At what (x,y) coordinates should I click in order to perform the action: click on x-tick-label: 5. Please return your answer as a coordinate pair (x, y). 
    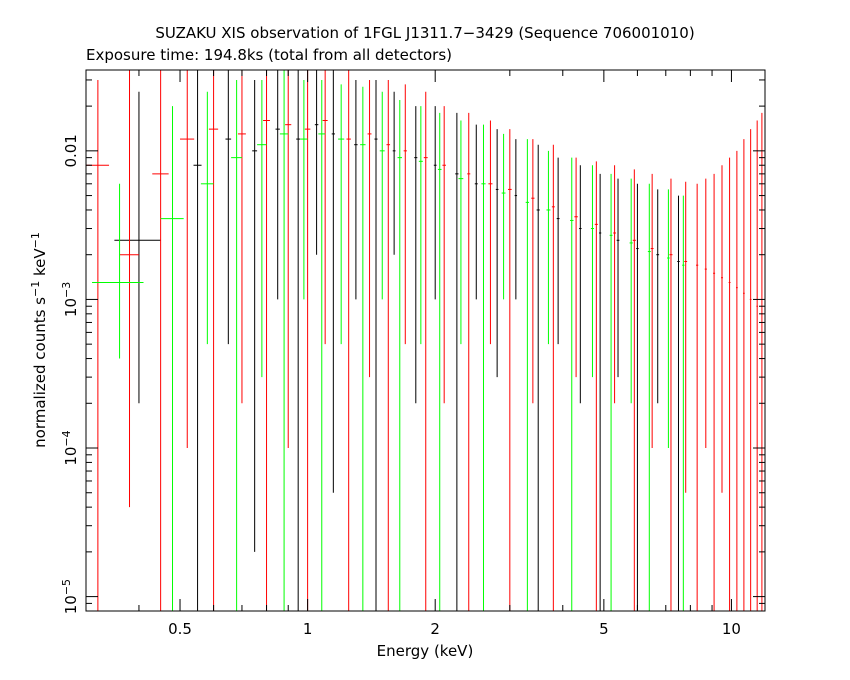
    Looking at the image, I should click on (604, 629).